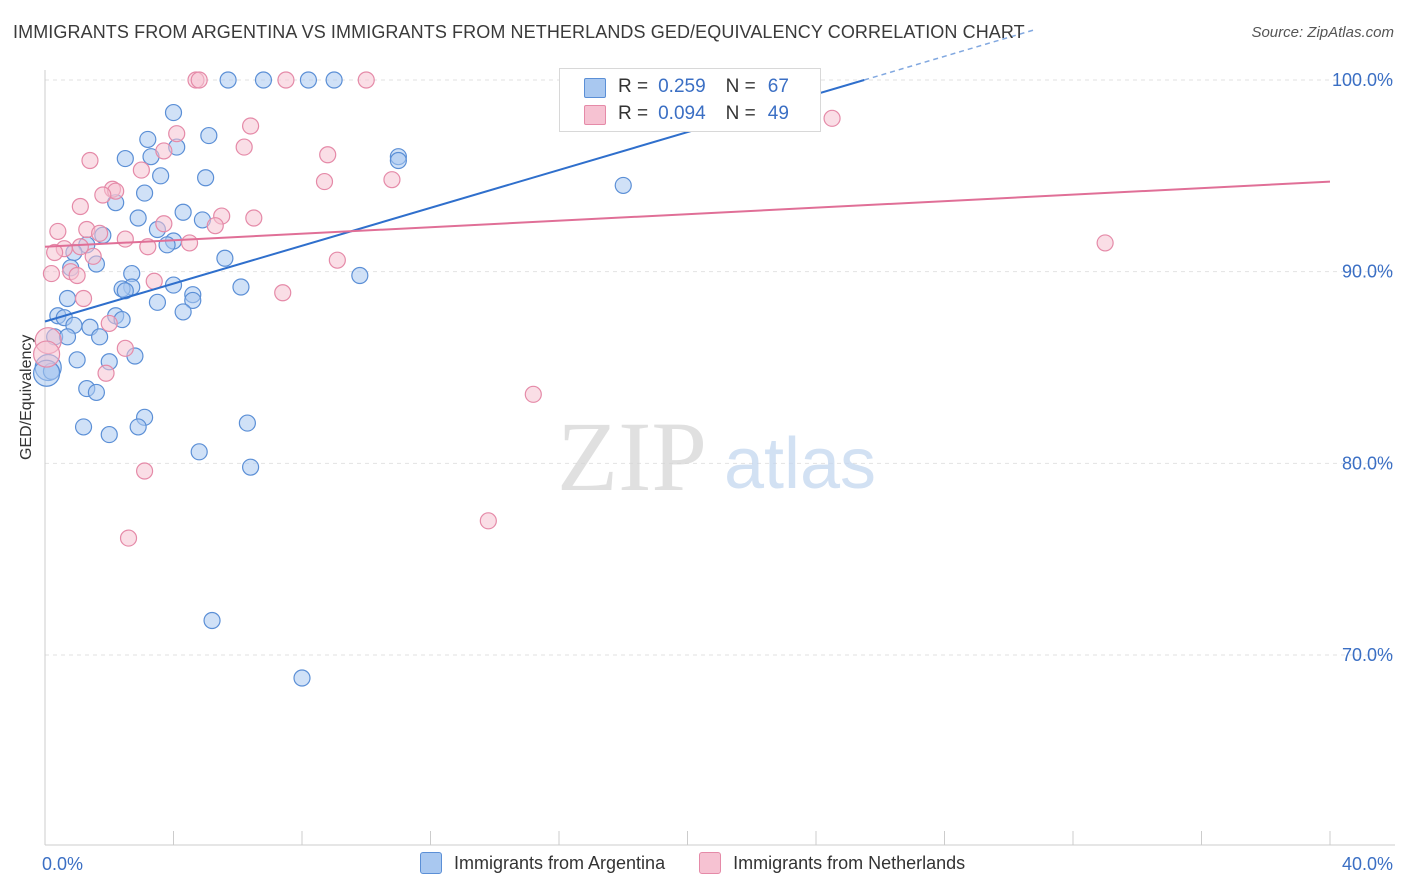  Describe the element at coordinates (1367, 463) in the screenshot. I see `y-tick-label: 80.0%` at that location.